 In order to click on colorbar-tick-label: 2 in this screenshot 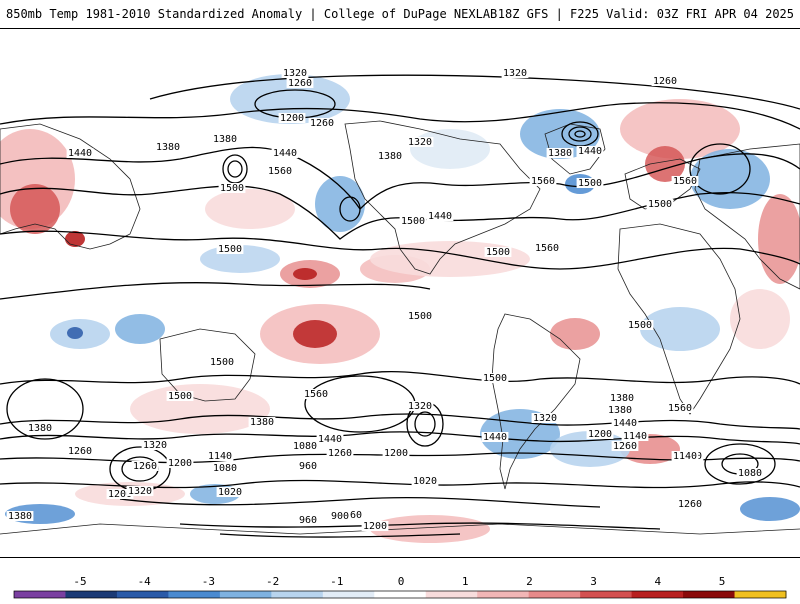, I will do `click(529, 581)`.